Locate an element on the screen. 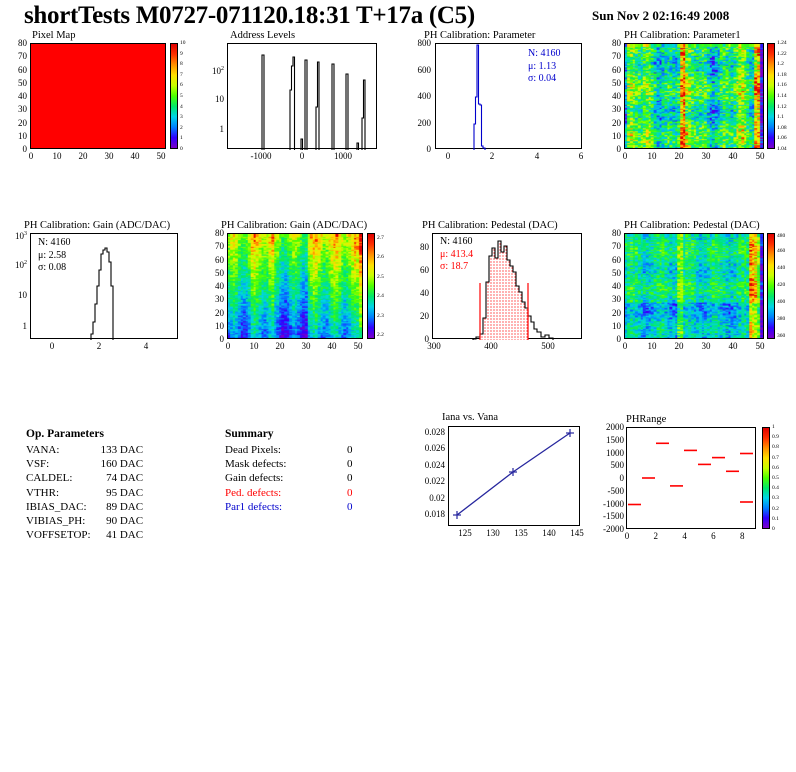 Image resolution: width=796 pixels, height=772 pixels. table-row: CALDEL: 74 DAC is located at coordinates (84, 479).